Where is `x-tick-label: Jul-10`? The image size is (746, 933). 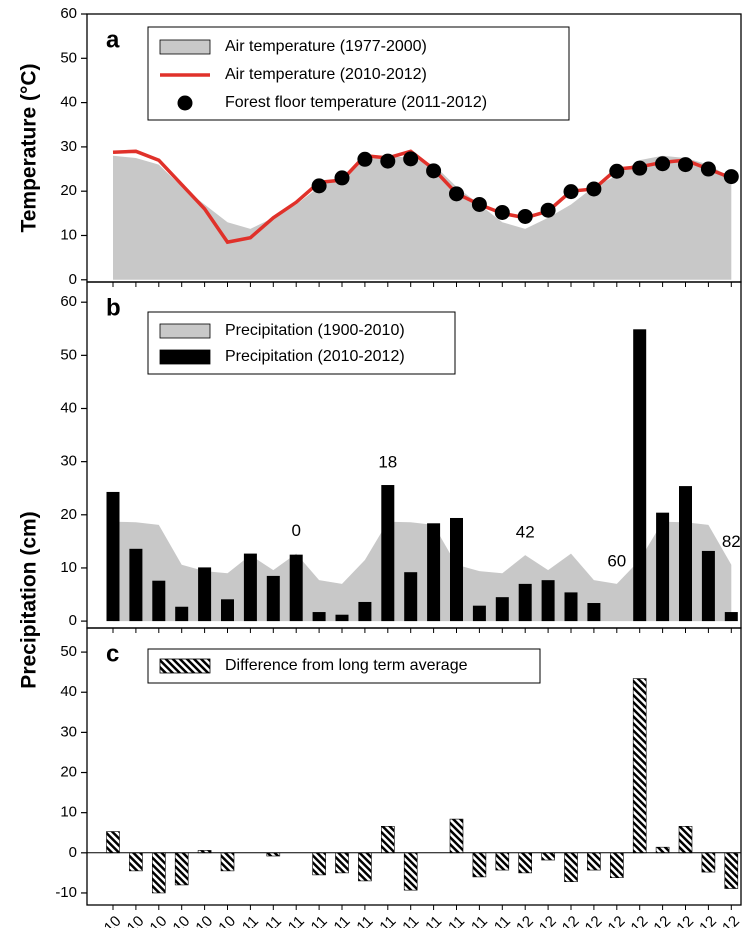
x-tick-label: Jul-10 is located at coordinates (104, 920).